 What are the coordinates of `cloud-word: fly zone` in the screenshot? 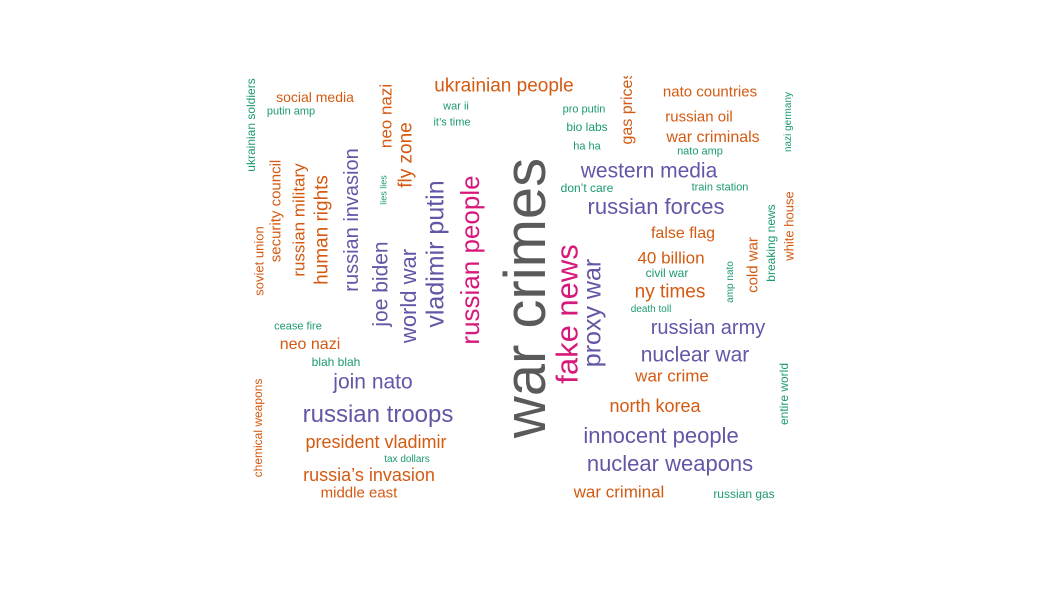 It's located at (406, 155).